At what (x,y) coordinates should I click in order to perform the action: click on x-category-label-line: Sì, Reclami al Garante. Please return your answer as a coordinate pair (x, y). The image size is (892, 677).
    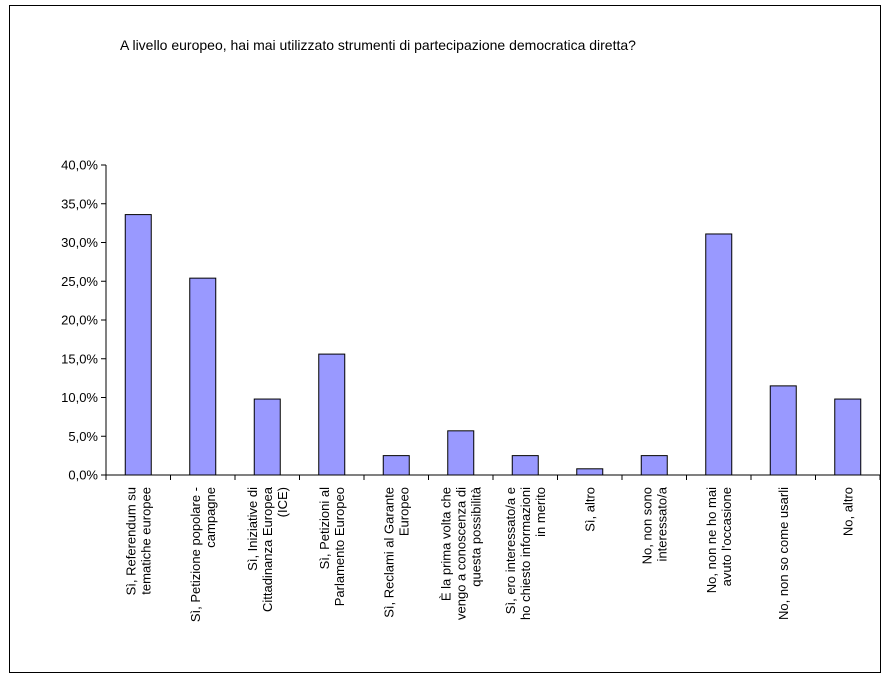
    Looking at the image, I should click on (388, 552).